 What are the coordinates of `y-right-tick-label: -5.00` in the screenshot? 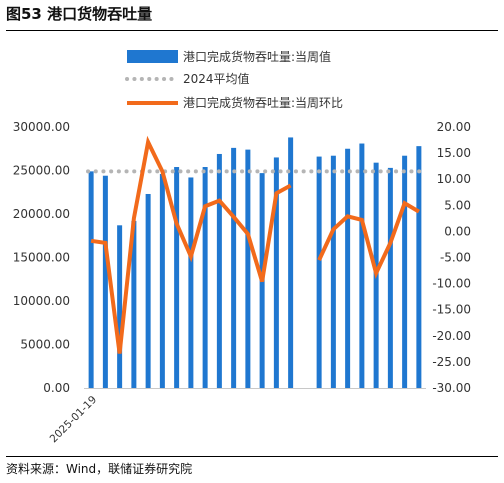 It's located at (455, 258).